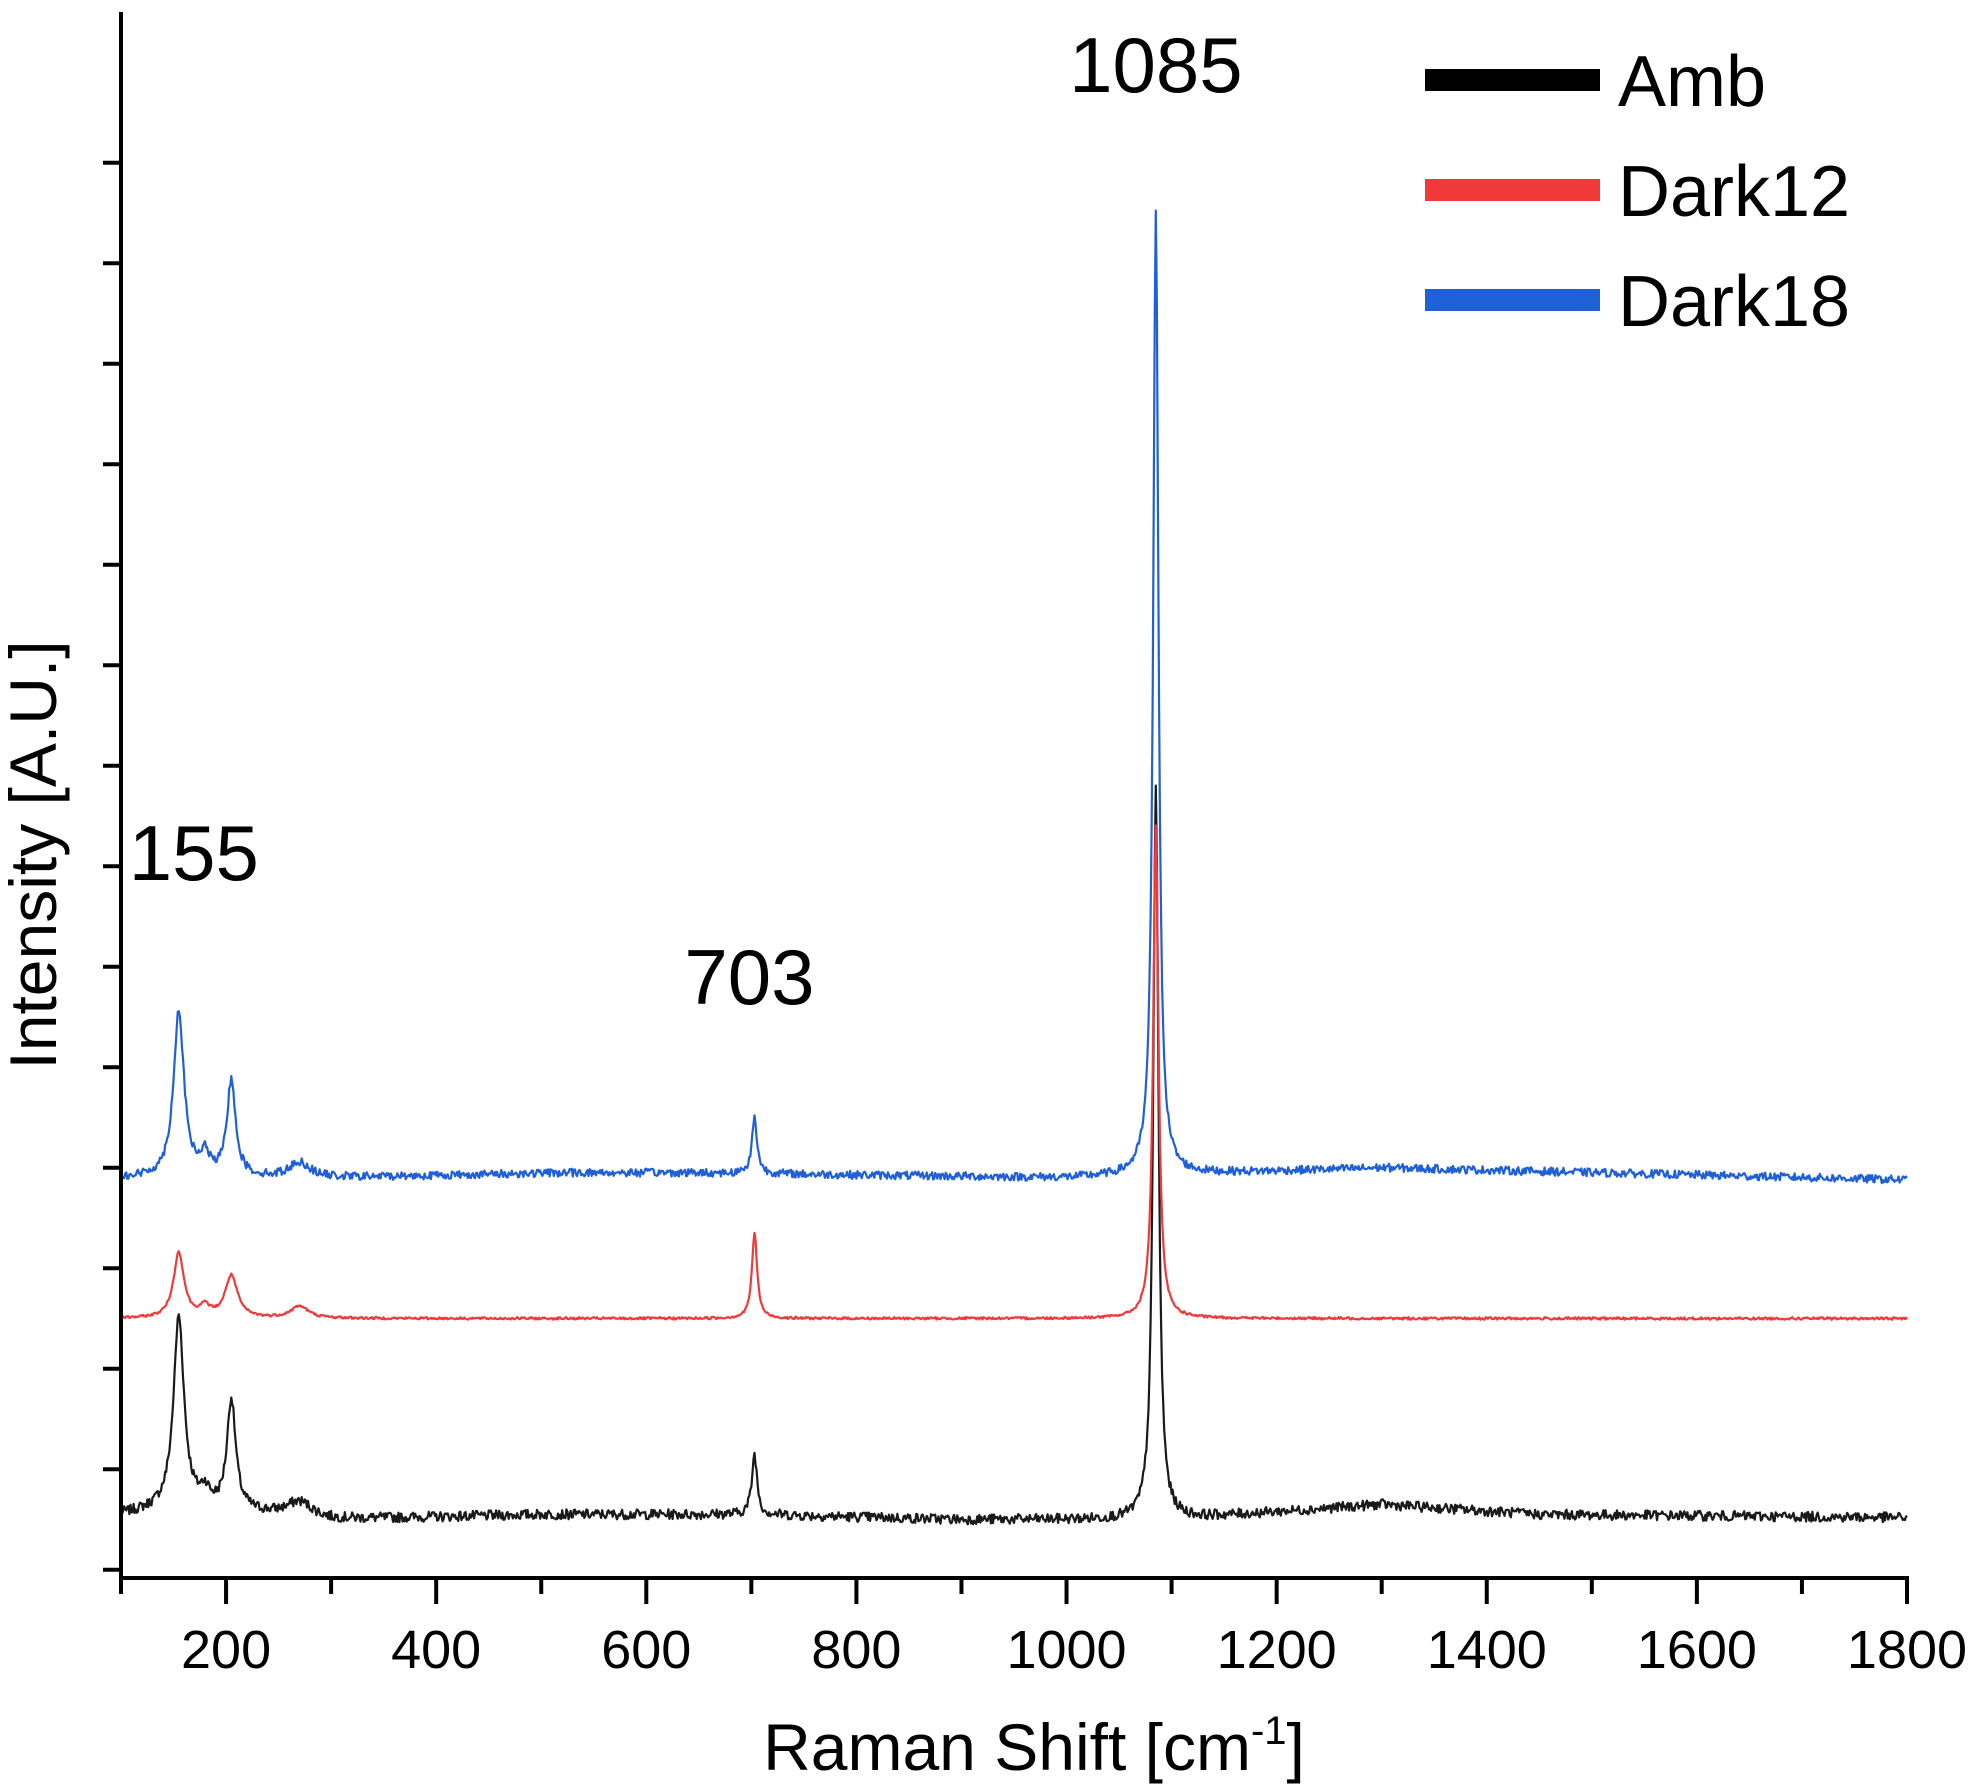  I want to click on x-axis-title-sup: -1, so click(1269, 1731).